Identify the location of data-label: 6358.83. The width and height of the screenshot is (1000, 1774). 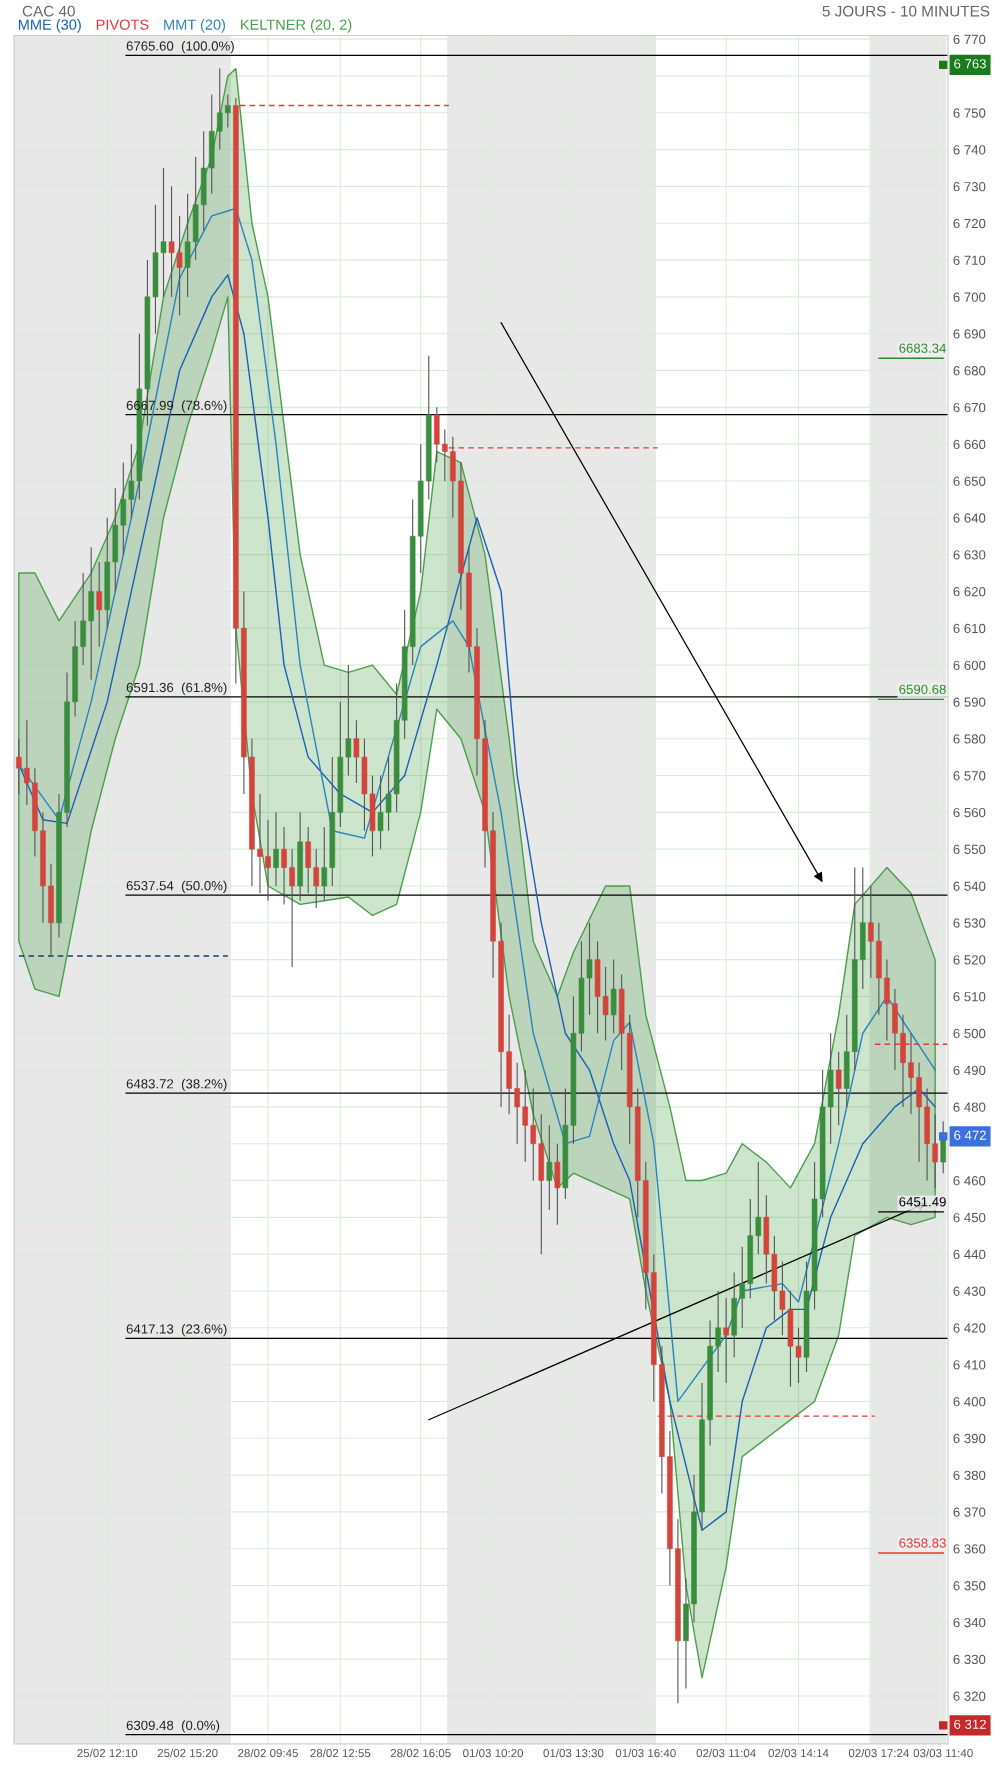
(922, 1543).